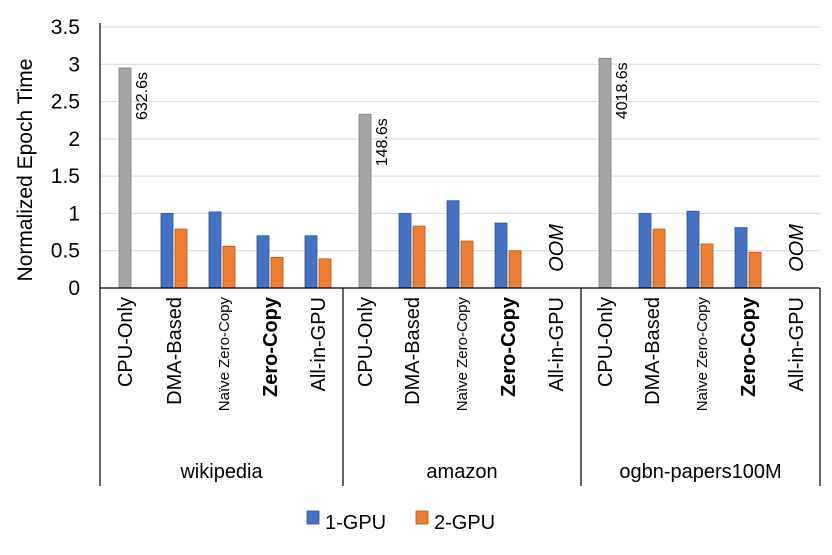  What do you see at coordinates (382, 142) in the screenshot?
I see `cpu-time-annotation: 148.6s` at bounding box center [382, 142].